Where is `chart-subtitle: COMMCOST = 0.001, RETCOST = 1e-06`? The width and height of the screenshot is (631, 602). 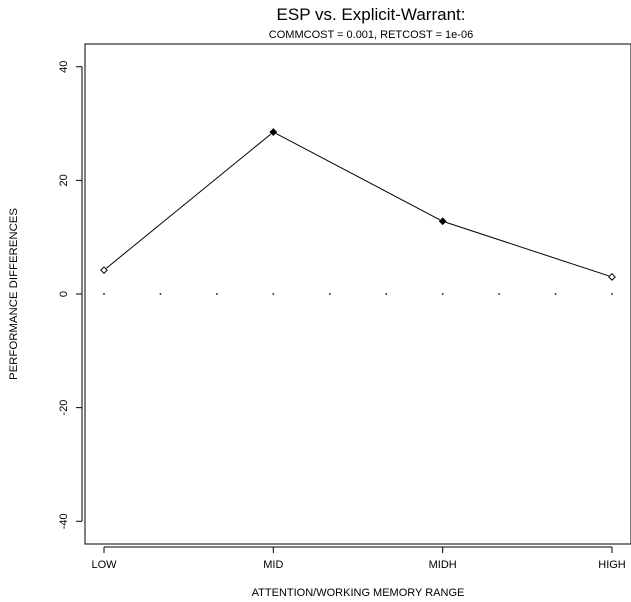 chart-subtitle: COMMCOST = 0.001, RETCOST = 1e-06 is located at coordinates (371, 35).